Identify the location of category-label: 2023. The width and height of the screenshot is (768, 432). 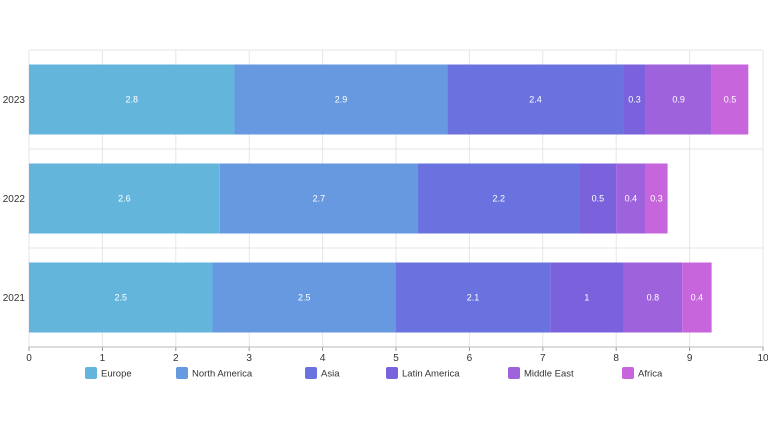
(14, 100).